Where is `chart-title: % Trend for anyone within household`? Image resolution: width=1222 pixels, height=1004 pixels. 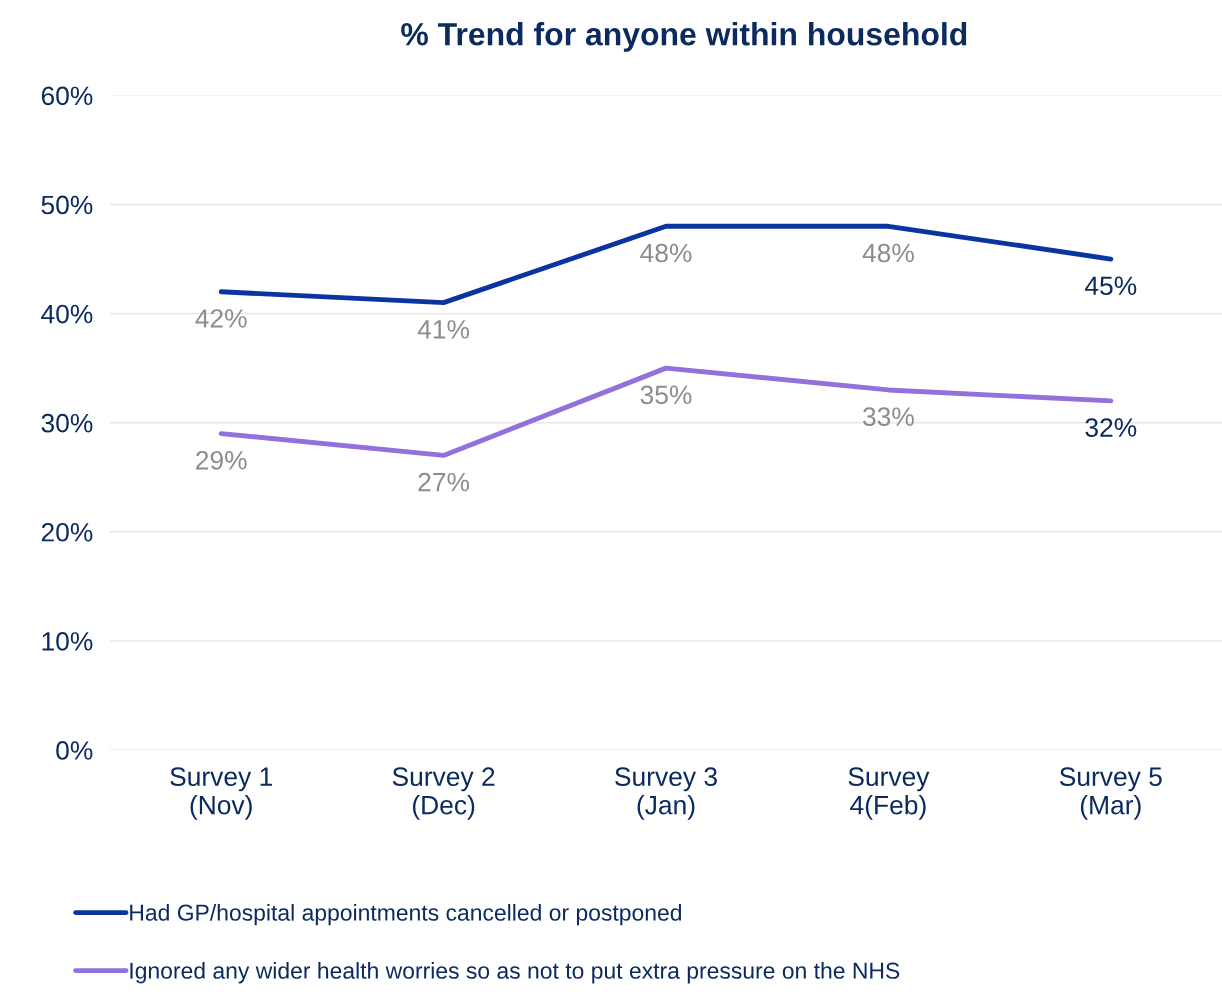 chart-title: % Trend for anyone within household is located at coordinates (684, 37).